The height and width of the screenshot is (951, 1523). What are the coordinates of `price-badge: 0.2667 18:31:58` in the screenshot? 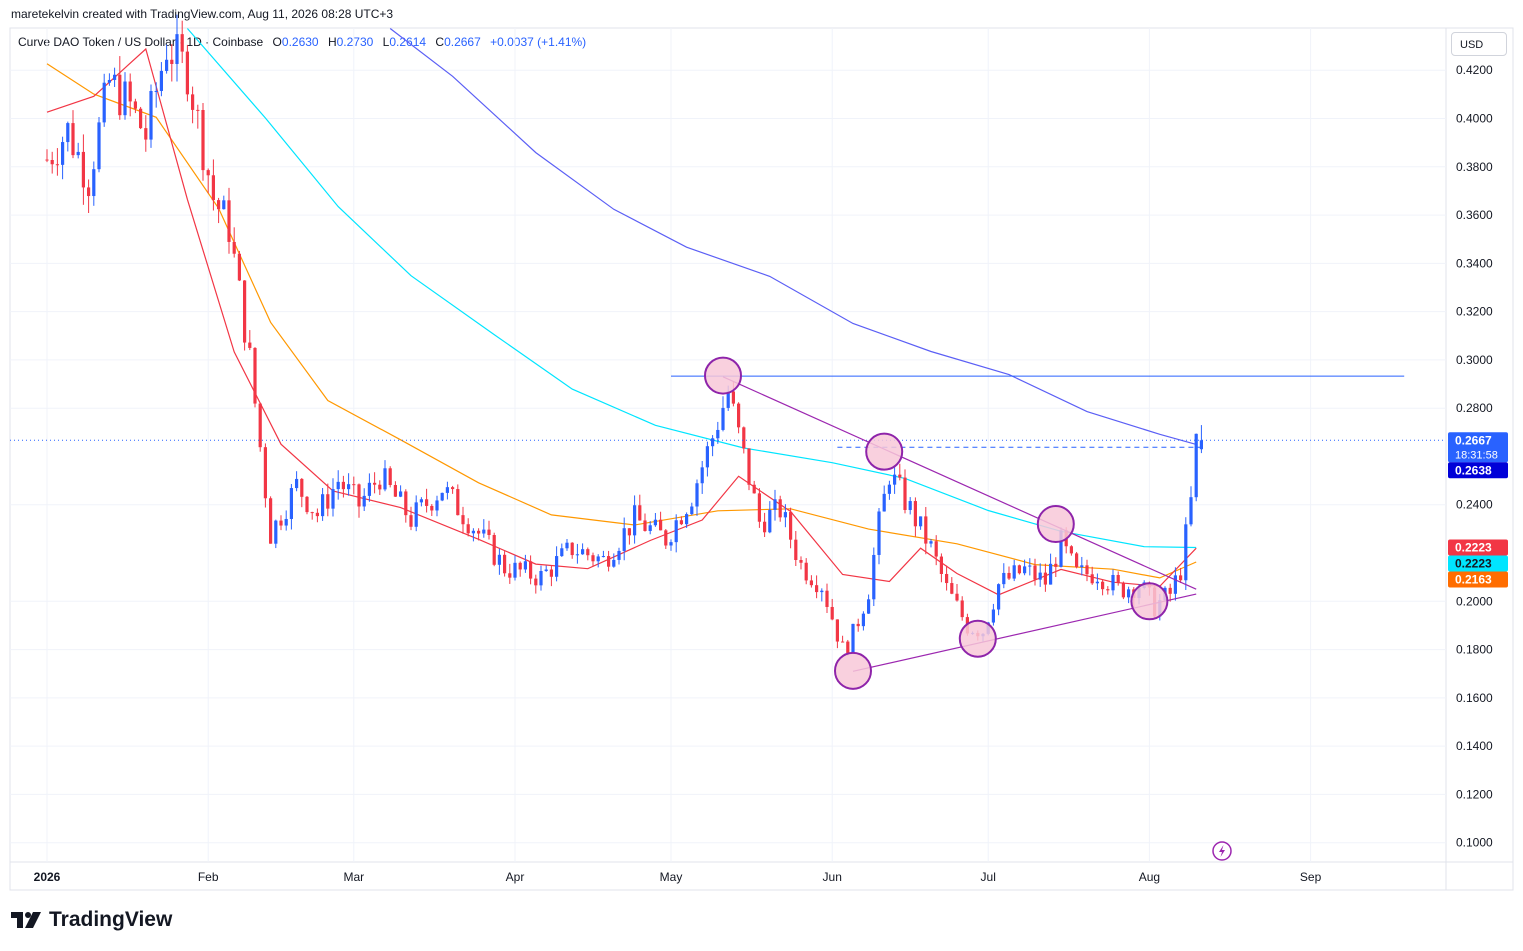 It's located at (1478, 447).